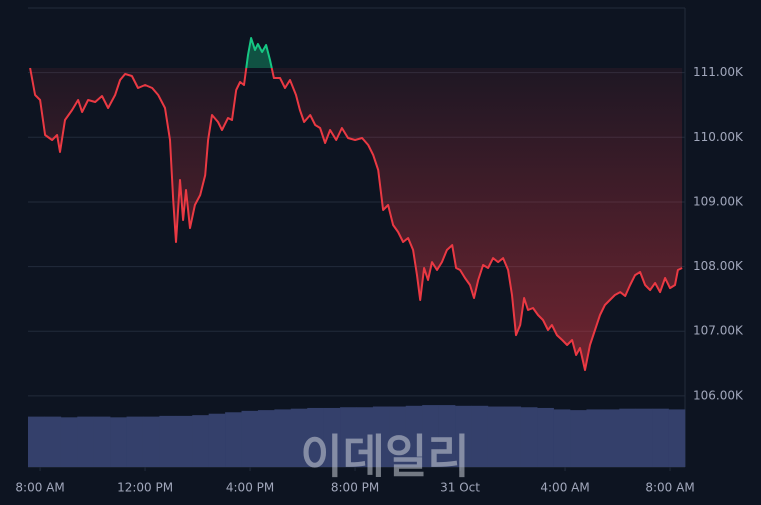  Describe the element at coordinates (250, 488) in the screenshot. I see `x-tick-label: 4:00 PM` at that location.